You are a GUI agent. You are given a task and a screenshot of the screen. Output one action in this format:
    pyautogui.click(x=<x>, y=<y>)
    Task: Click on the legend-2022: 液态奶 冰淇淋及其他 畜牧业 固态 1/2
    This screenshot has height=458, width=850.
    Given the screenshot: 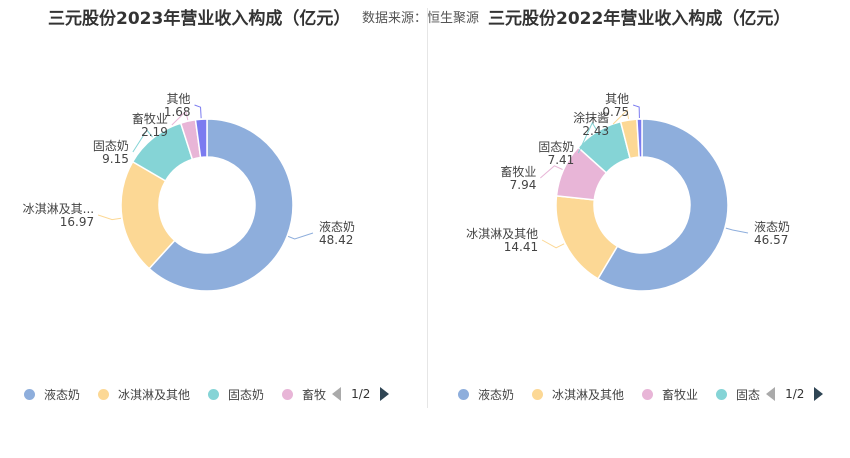 What is the action you would take?
    pyautogui.click(x=641, y=394)
    